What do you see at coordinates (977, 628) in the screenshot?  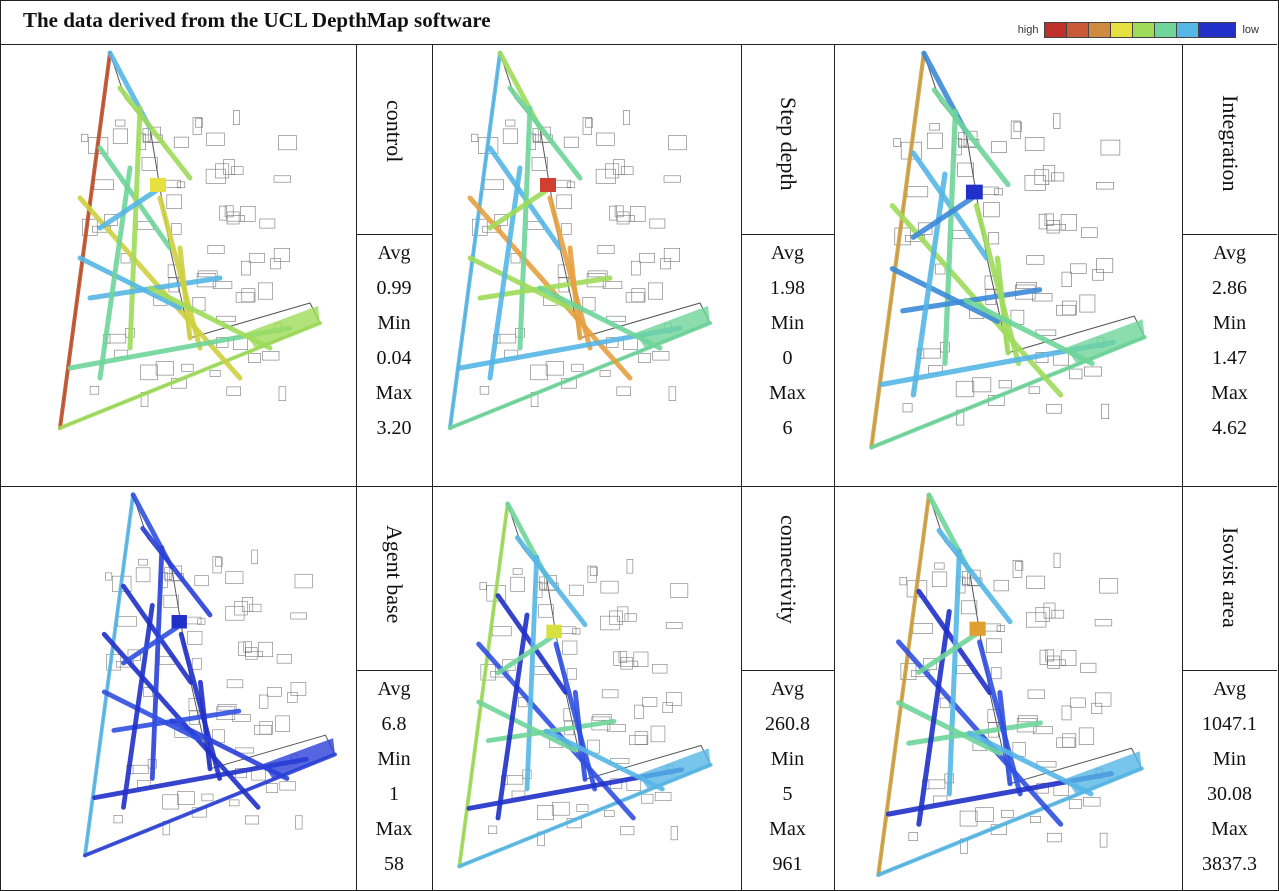 I see `hotspot-patch` at bounding box center [977, 628].